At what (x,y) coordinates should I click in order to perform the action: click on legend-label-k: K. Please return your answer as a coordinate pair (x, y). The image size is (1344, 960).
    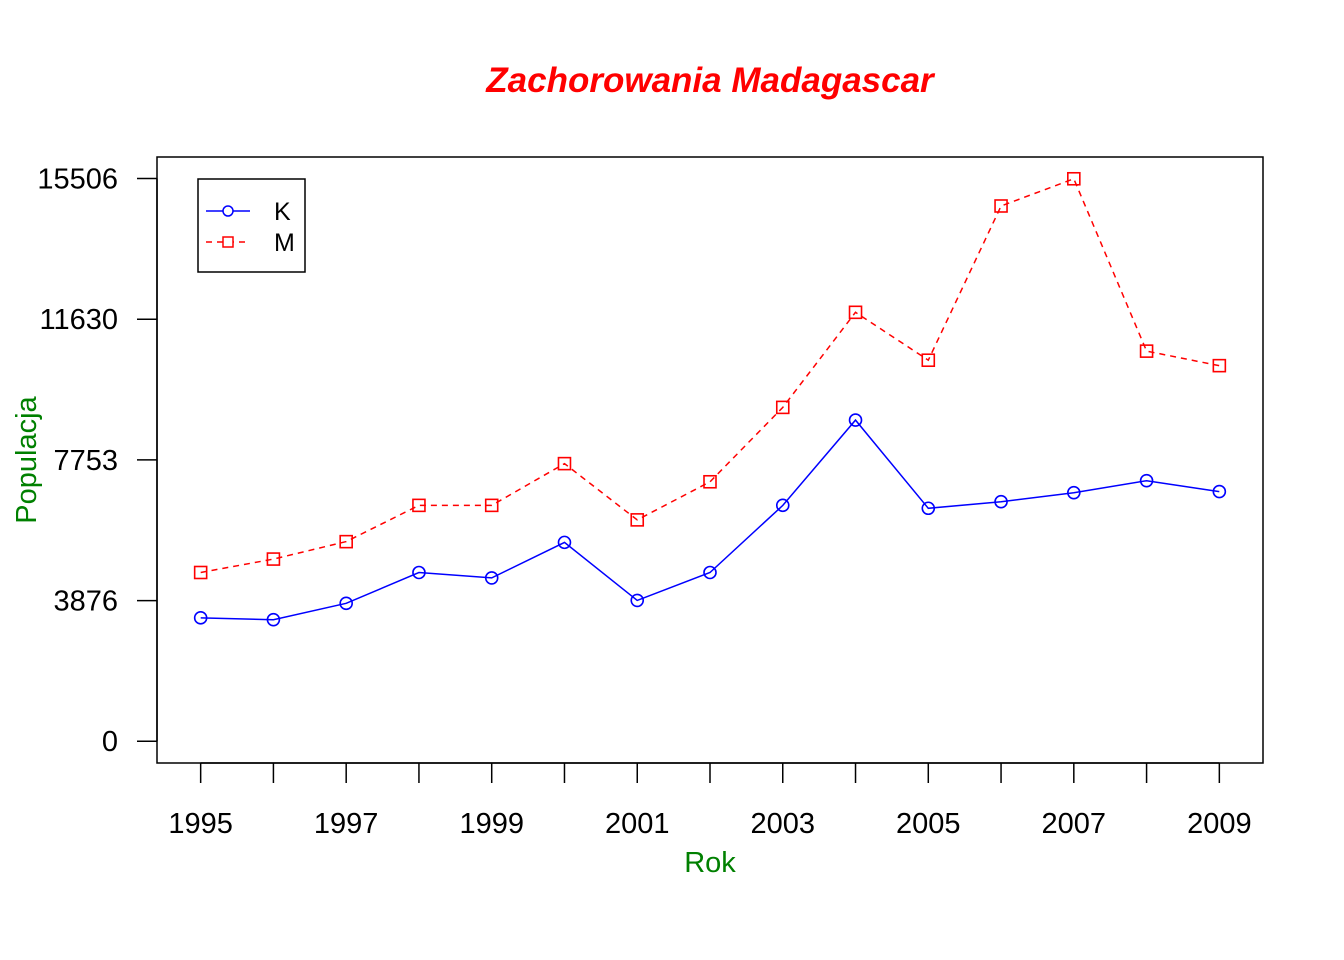
    Looking at the image, I should click on (282, 212).